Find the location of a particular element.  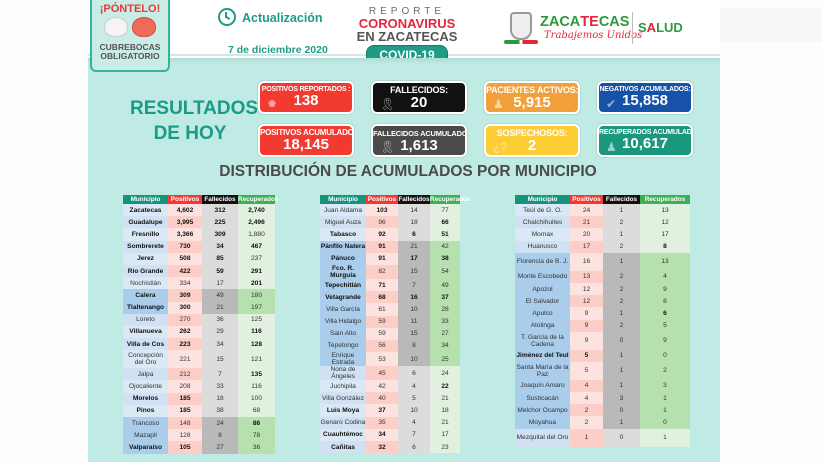

table-row: Santa María de la Paz 5 1 2 is located at coordinates (602, 370).